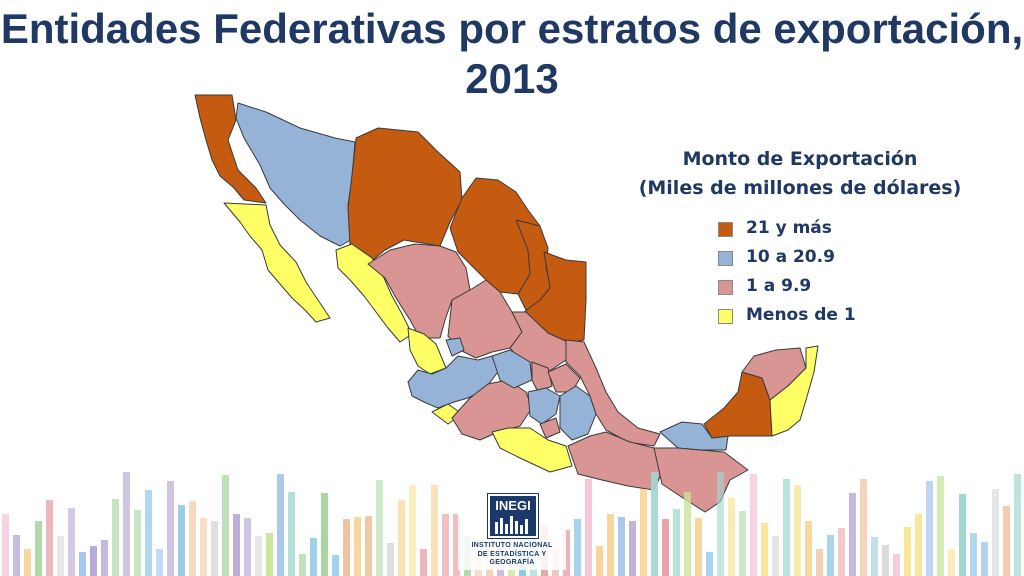 The image size is (1024, 576). I want to click on region-estado-de-mexico, so click(544, 406).